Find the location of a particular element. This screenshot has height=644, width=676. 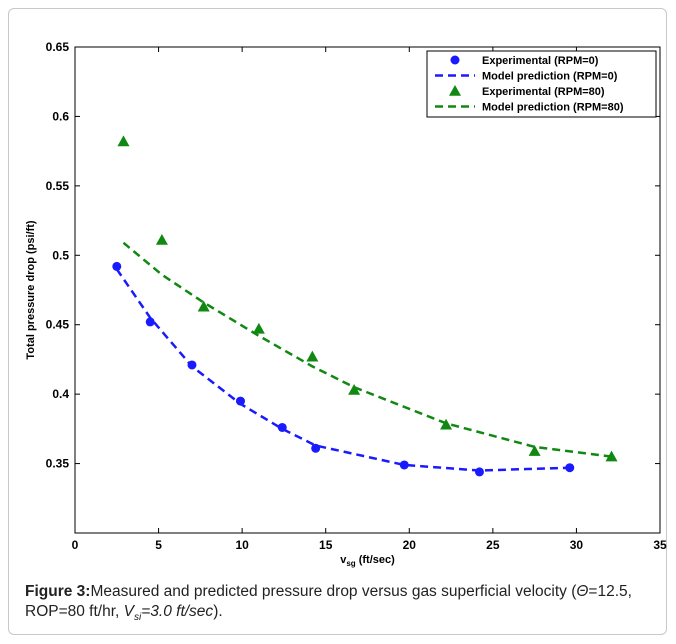

caption-v-sub: si is located at coordinates (138, 618).